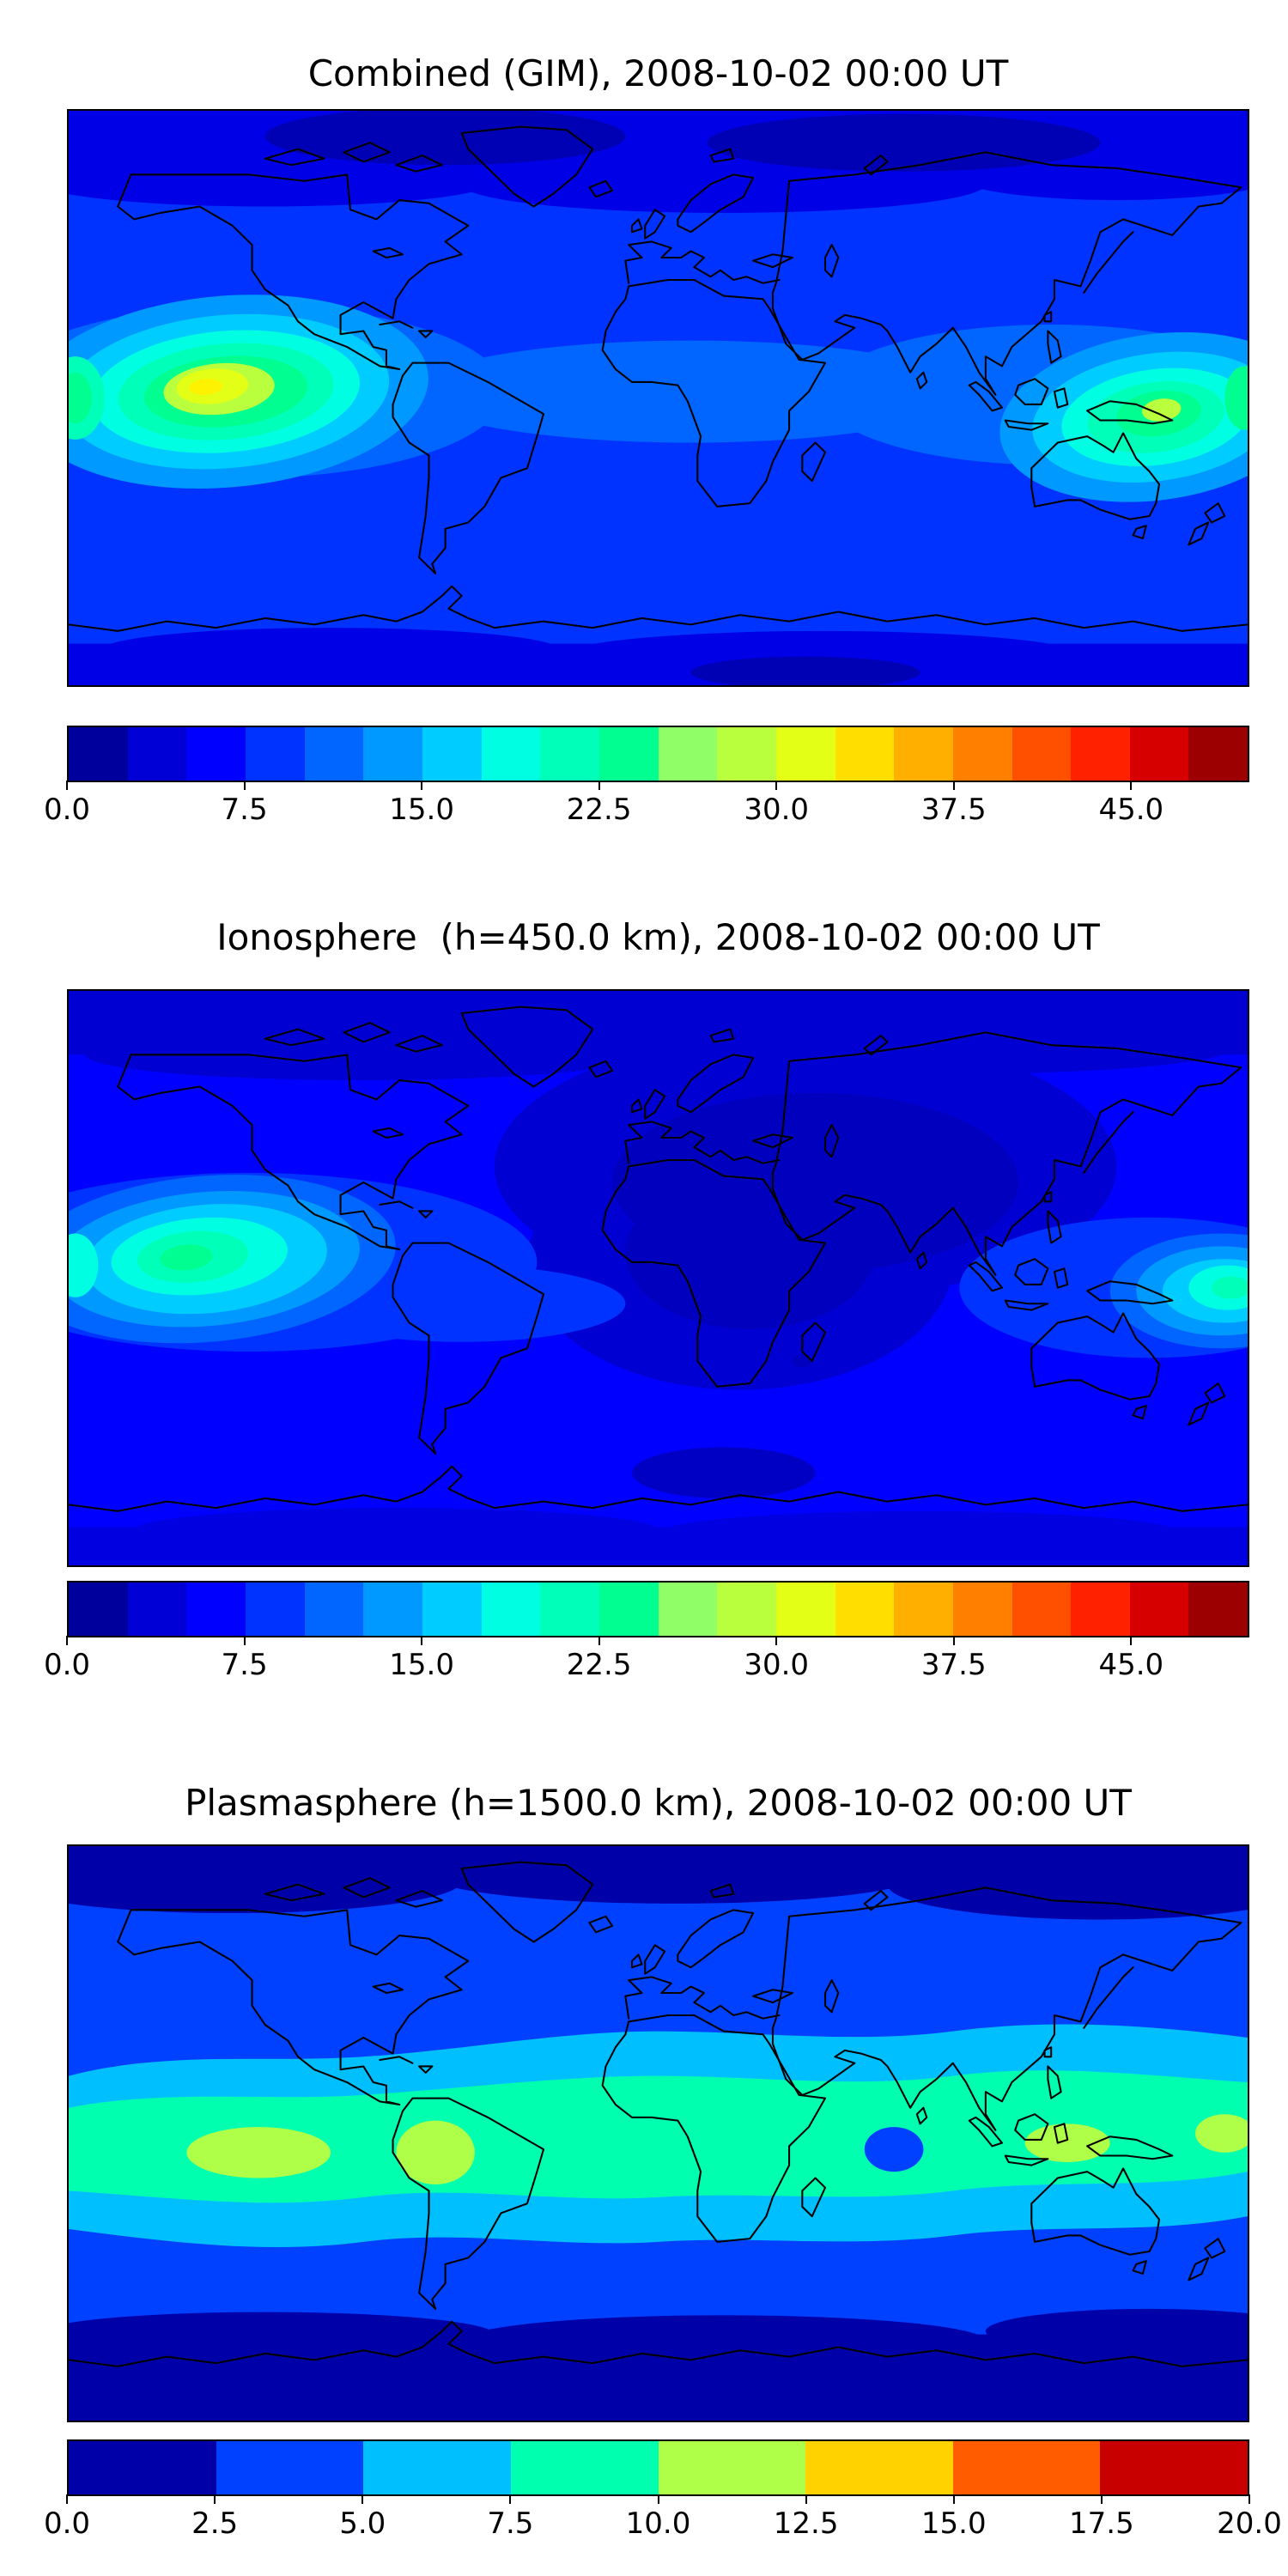 The height and width of the screenshot is (2576, 1288). Describe the element at coordinates (806, 2523) in the screenshot. I see `colorbar-tick-label: 12.5` at that location.